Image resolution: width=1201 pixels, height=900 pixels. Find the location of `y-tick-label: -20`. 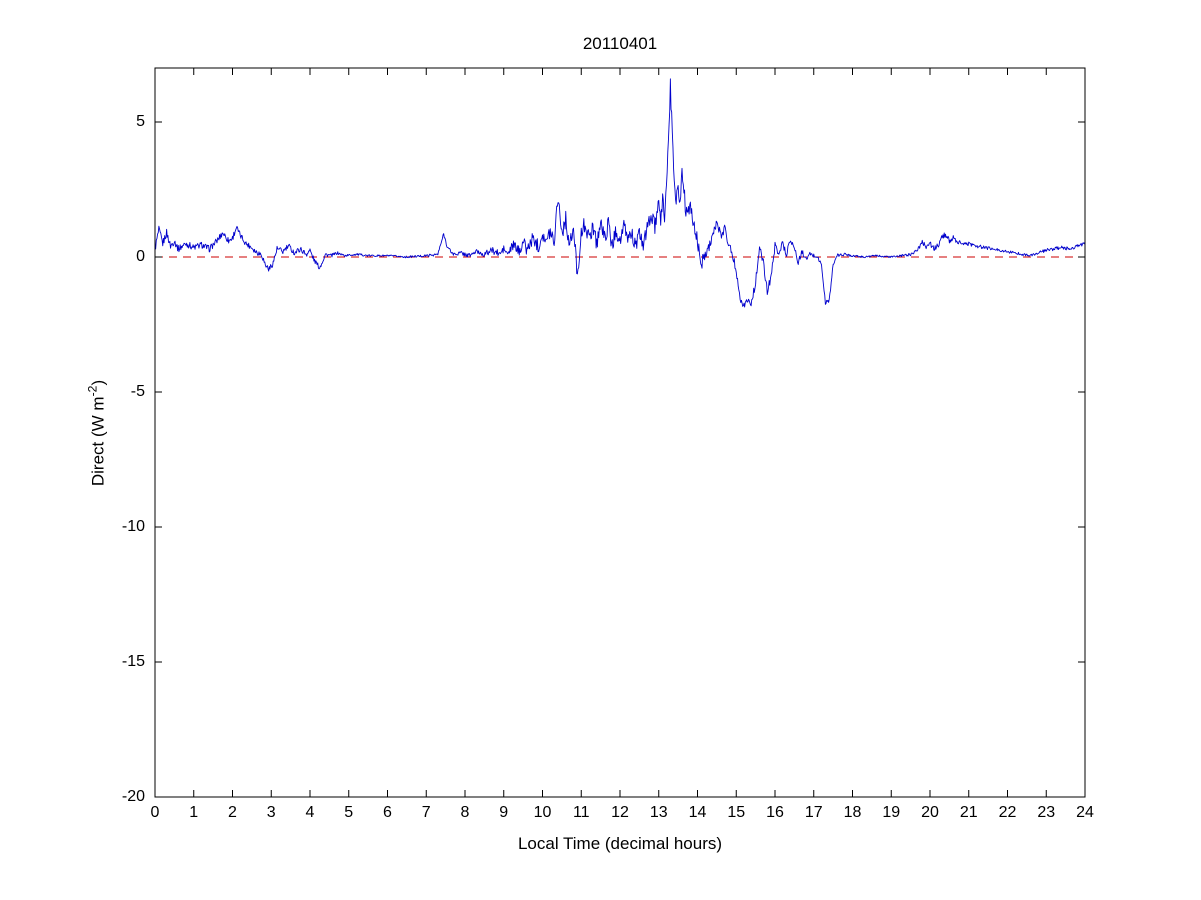

y-tick-label: -20 is located at coordinates (133, 796).